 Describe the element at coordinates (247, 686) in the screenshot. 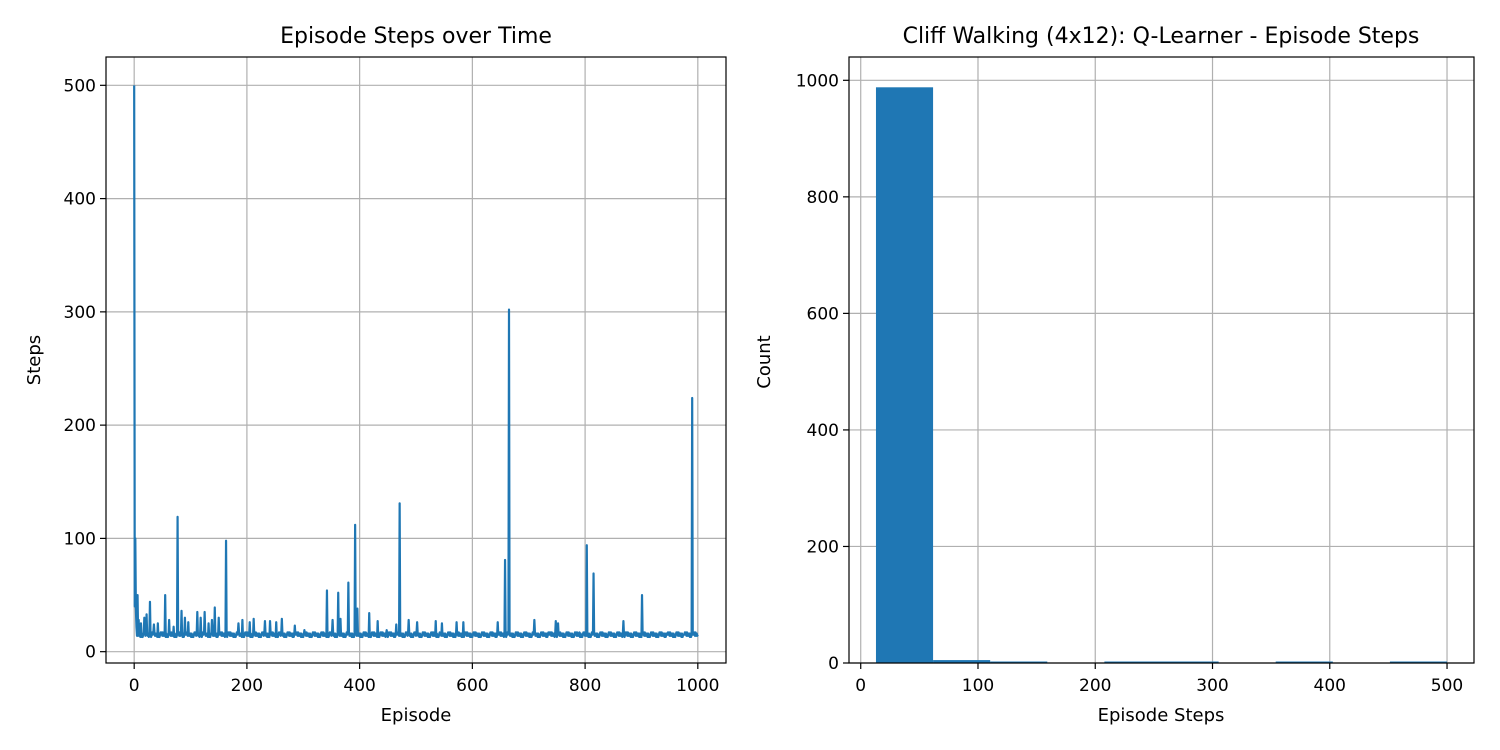

I see `line-chart-x-tick-label: 200` at that location.